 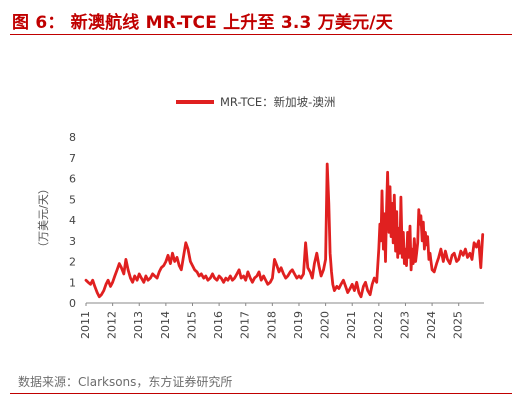 What do you see at coordinates (458, 325) in the screenshot?
I see `x-tick-label: 2025` at bounding box center [458, 325].